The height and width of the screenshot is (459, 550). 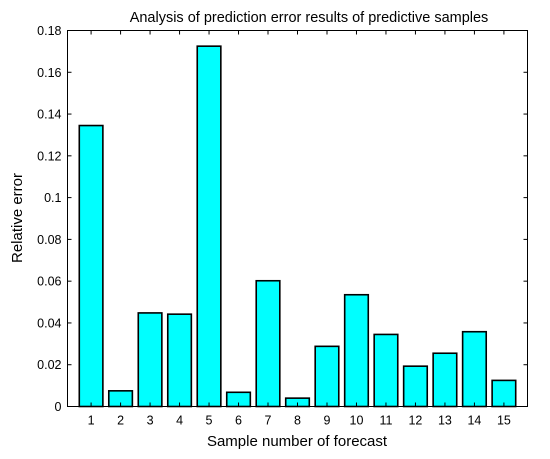 What do you see at coordinates (49, 31) in the screenshot?
I see `y-tick-label: 0.18` at bounding box center [49, 31].